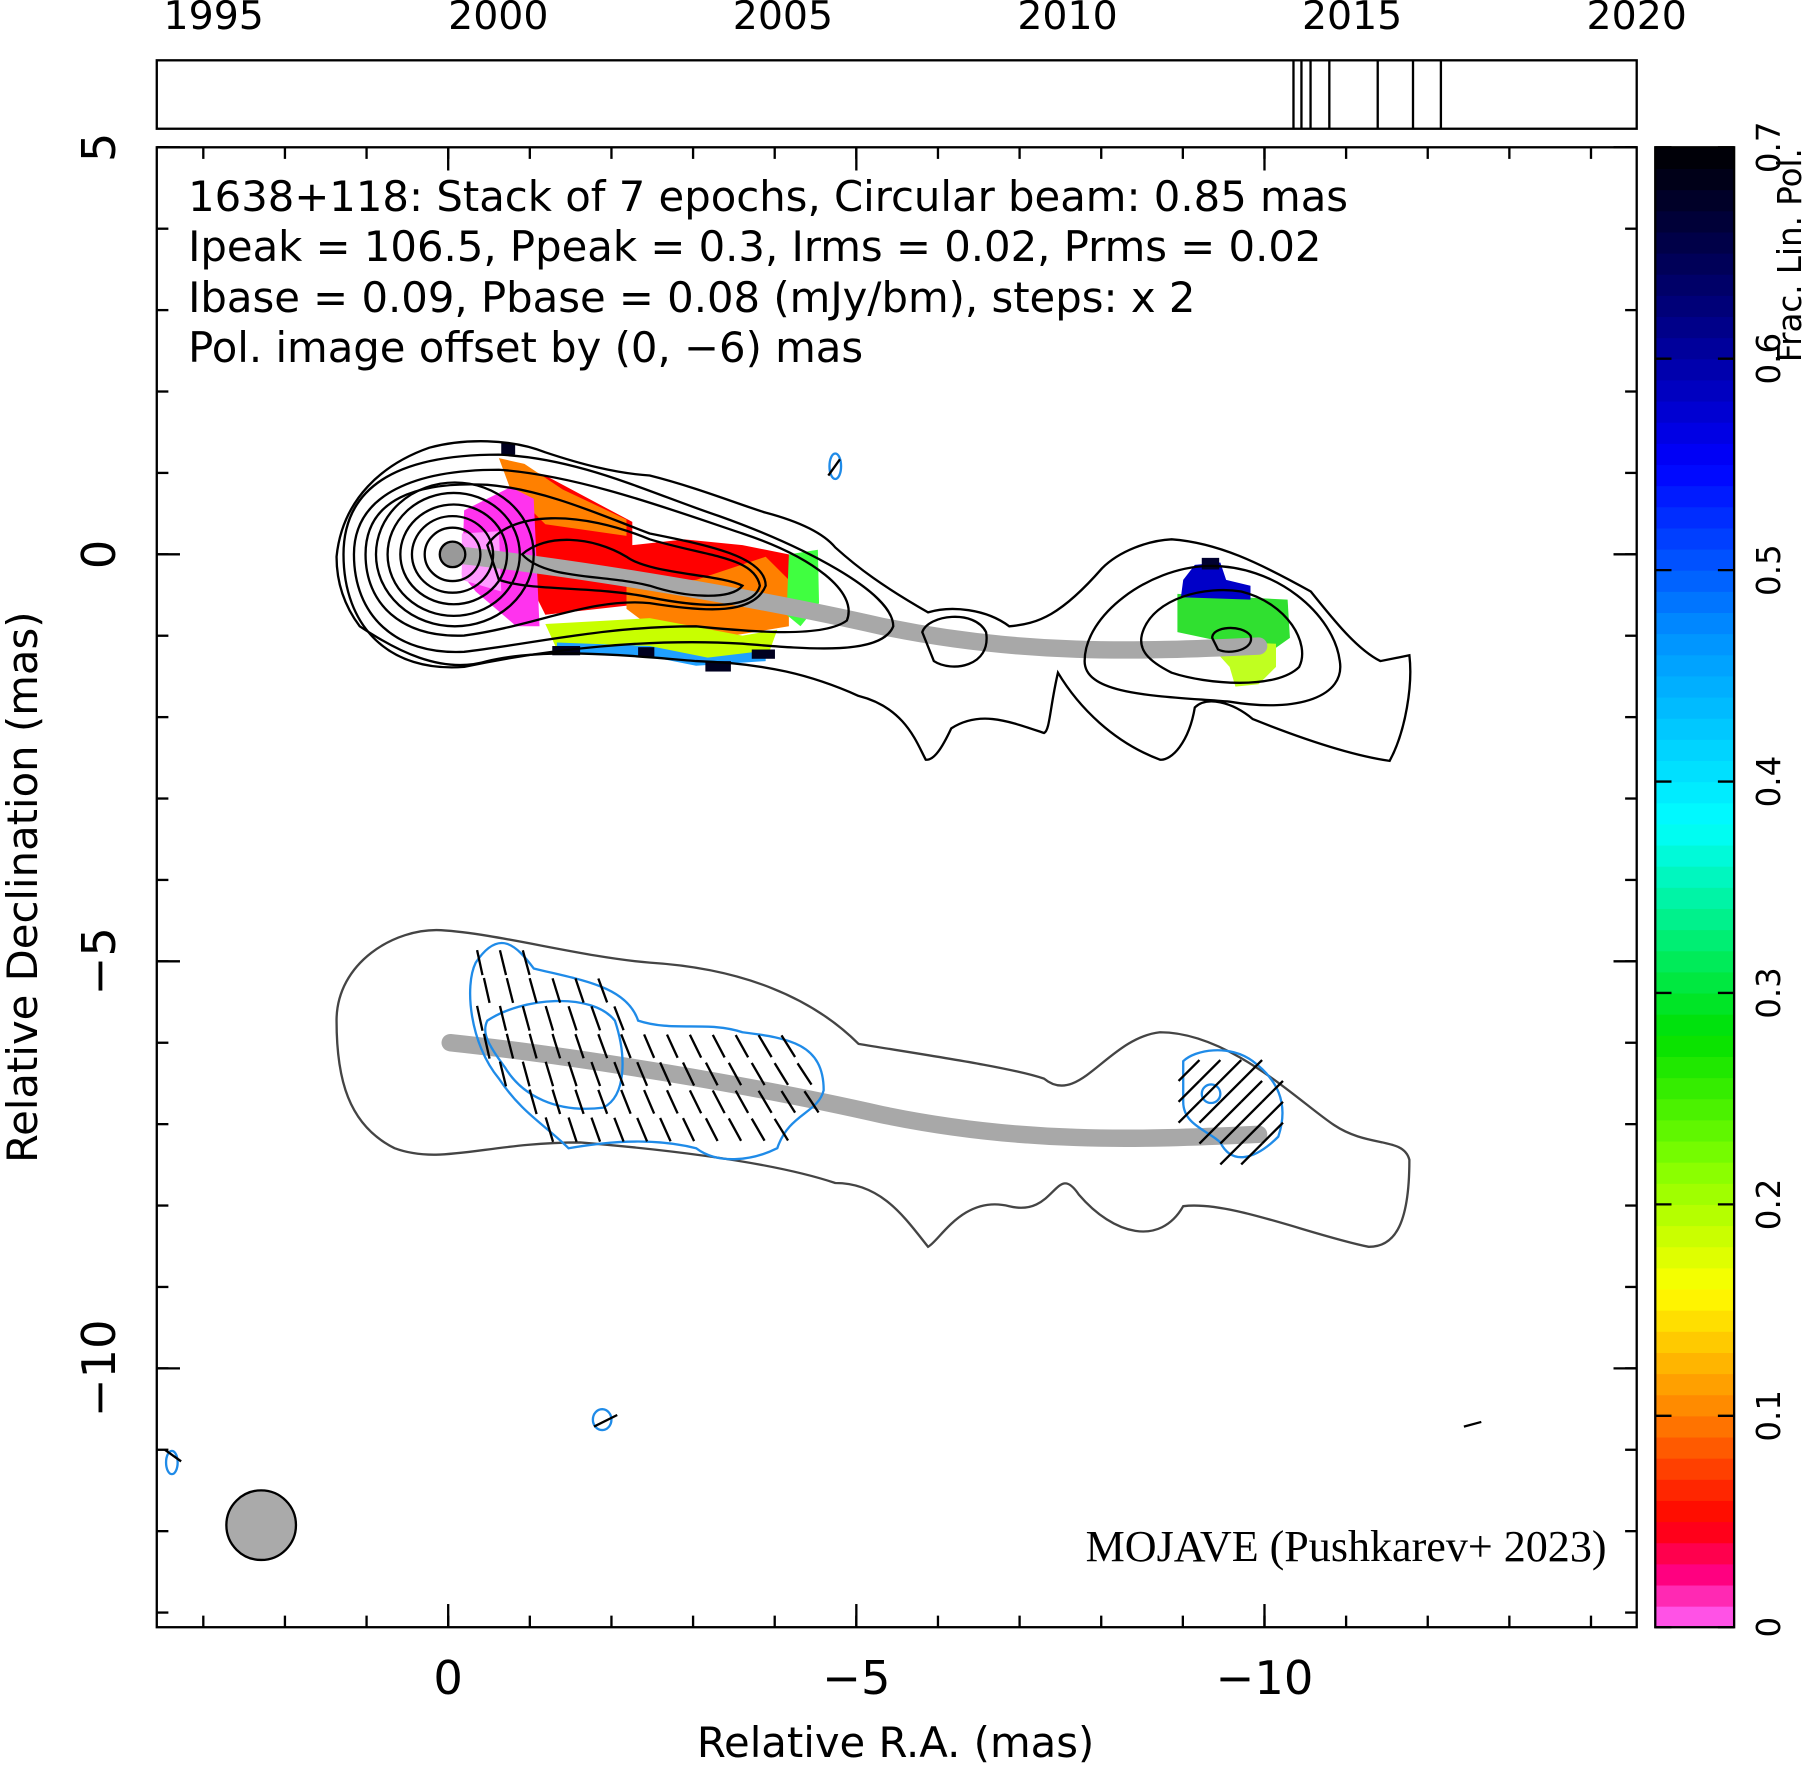 The width and height of the screenshot is (1819, 1778). I want to click on credit: MOJAVE (Pushkarev+ 2023), so click(1346, 1546).